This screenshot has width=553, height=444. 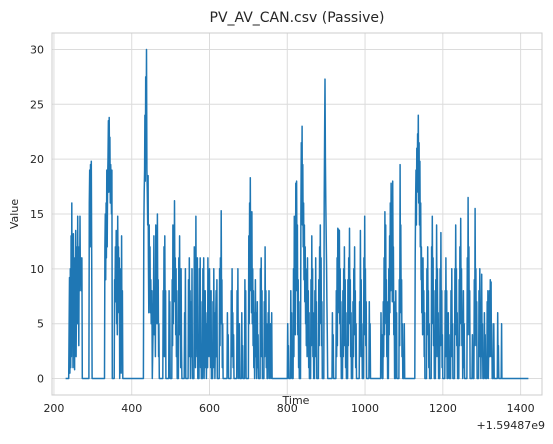 I want to click on x-tick-label: 1400, so click(x=521, y=408).